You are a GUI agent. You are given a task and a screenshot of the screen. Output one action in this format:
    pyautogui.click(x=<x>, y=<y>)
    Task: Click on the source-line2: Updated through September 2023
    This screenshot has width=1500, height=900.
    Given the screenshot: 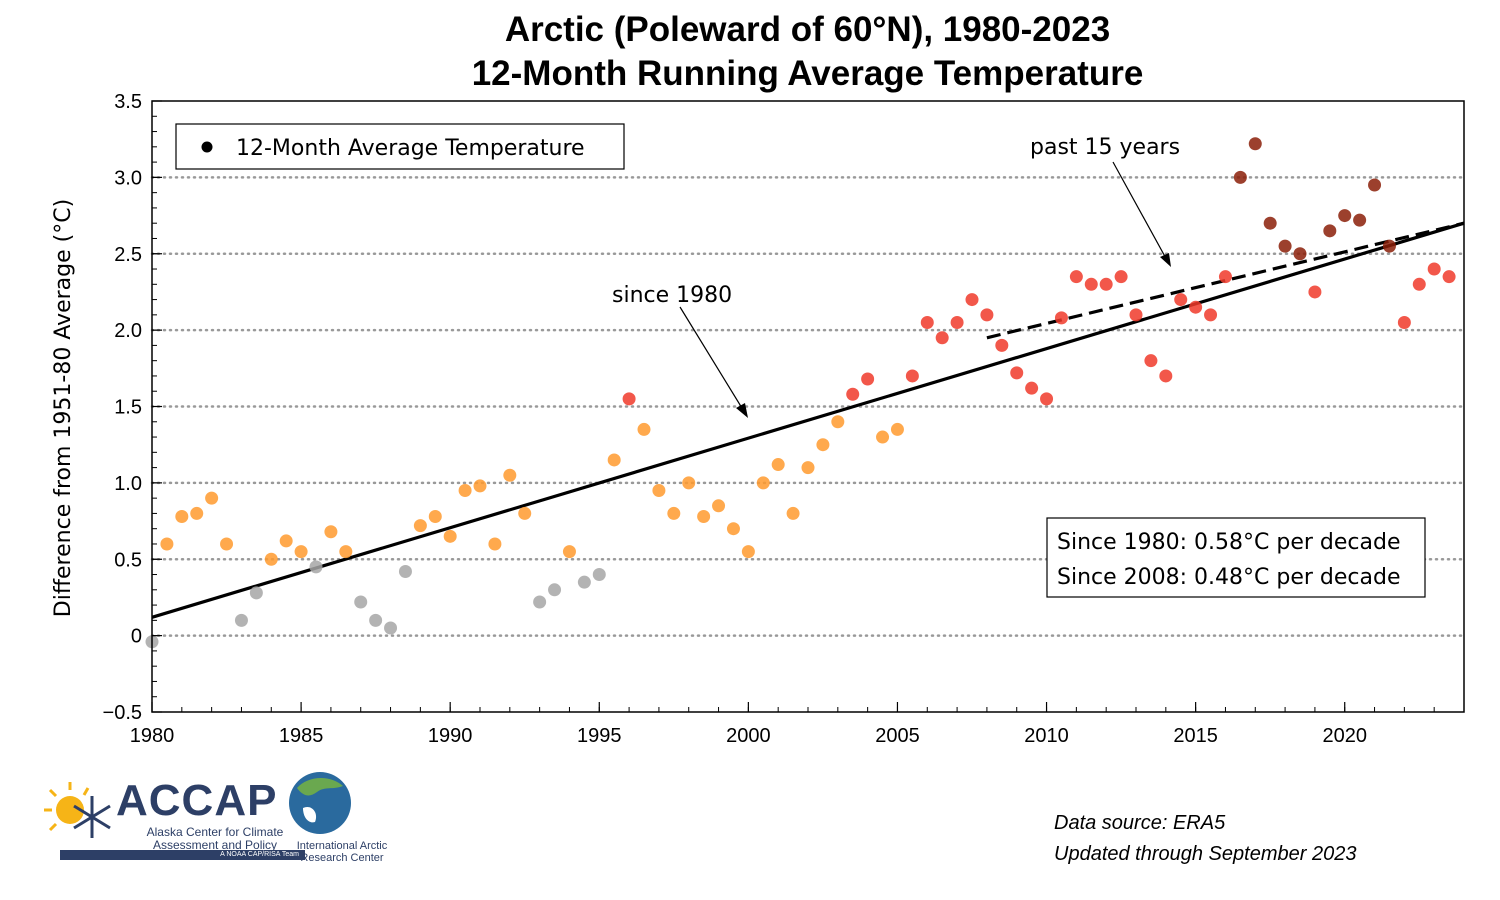 What is the action you would take?
    pyautogui.click(x=1205, y=854)
    